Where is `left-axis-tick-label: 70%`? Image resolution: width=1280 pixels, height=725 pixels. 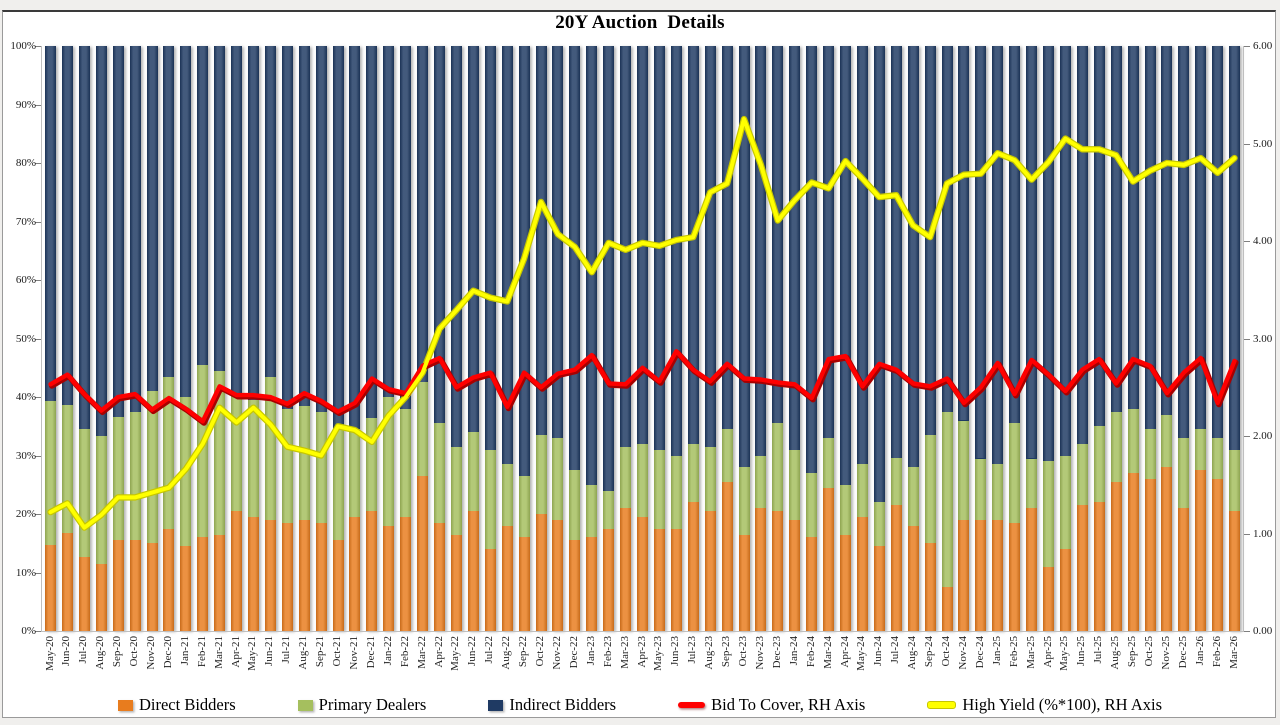
left-axis-tick-label: 70% is located at coordinates (25, 221).